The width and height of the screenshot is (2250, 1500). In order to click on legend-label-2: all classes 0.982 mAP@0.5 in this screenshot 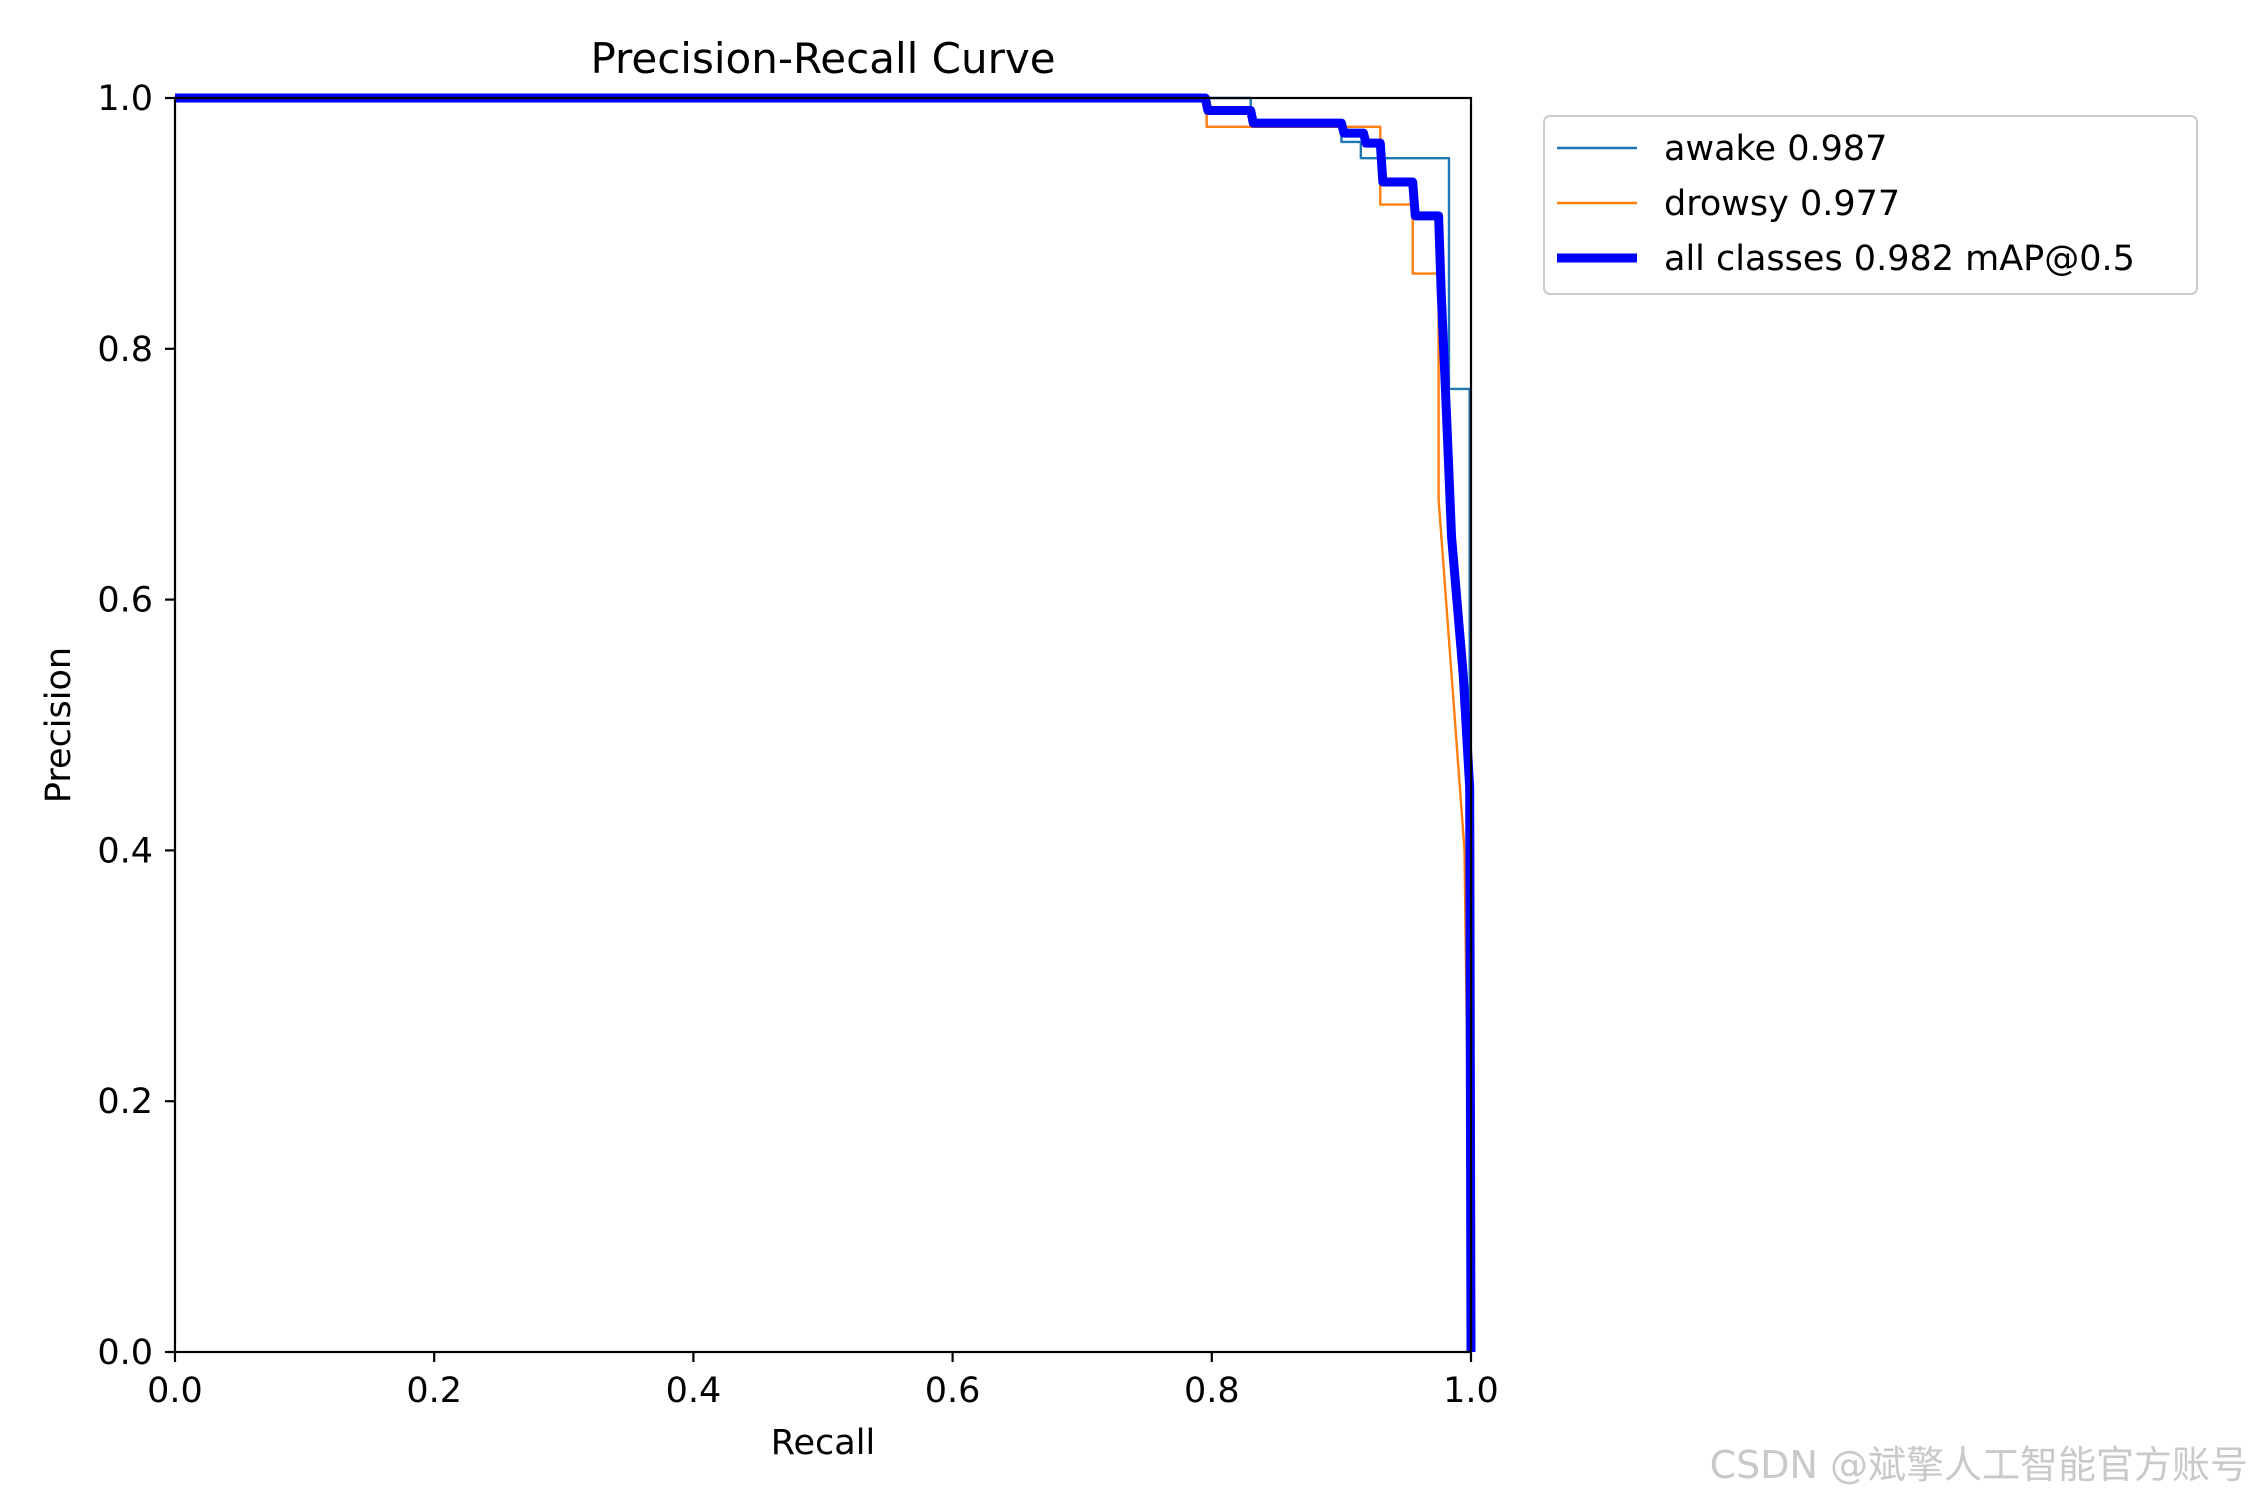, I will do `click(1899, 259)`.